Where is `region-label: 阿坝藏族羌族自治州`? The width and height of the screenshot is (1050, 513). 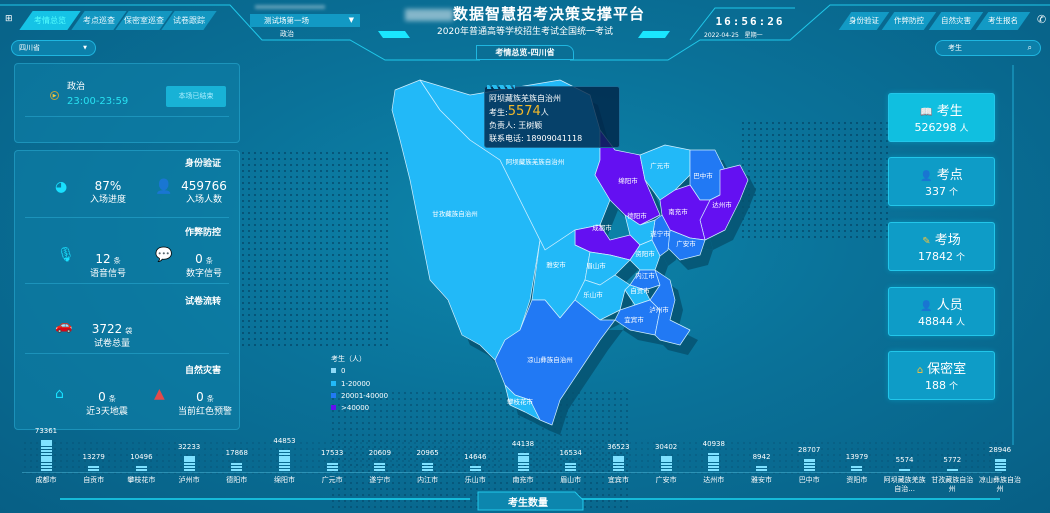
region-label: 阿坝藏族羌族自治州 is located at coordinates (535, 161).